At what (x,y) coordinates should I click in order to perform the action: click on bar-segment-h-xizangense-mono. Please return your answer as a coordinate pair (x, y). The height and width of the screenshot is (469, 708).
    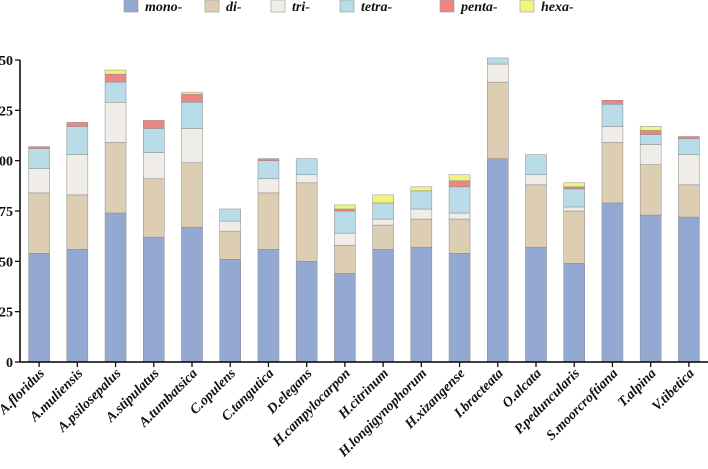
    Looking at the image, I should click on (459, 308).